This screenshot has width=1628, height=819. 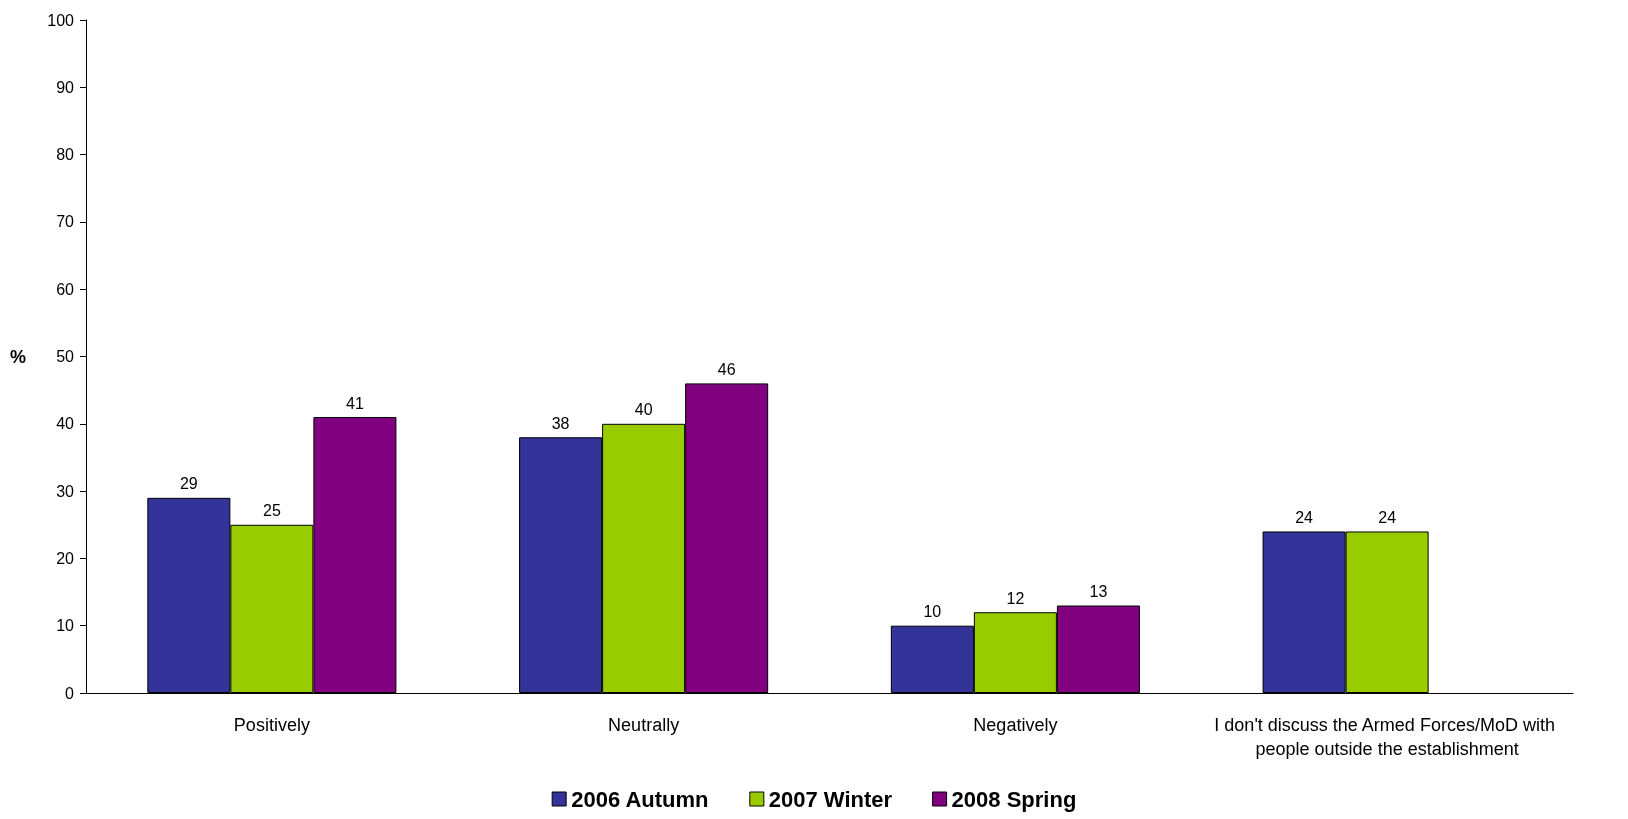 What do you see at coordinates (643, 410) in the screenshot?
I see `data-label: 40` at bounding box center [643, 410].